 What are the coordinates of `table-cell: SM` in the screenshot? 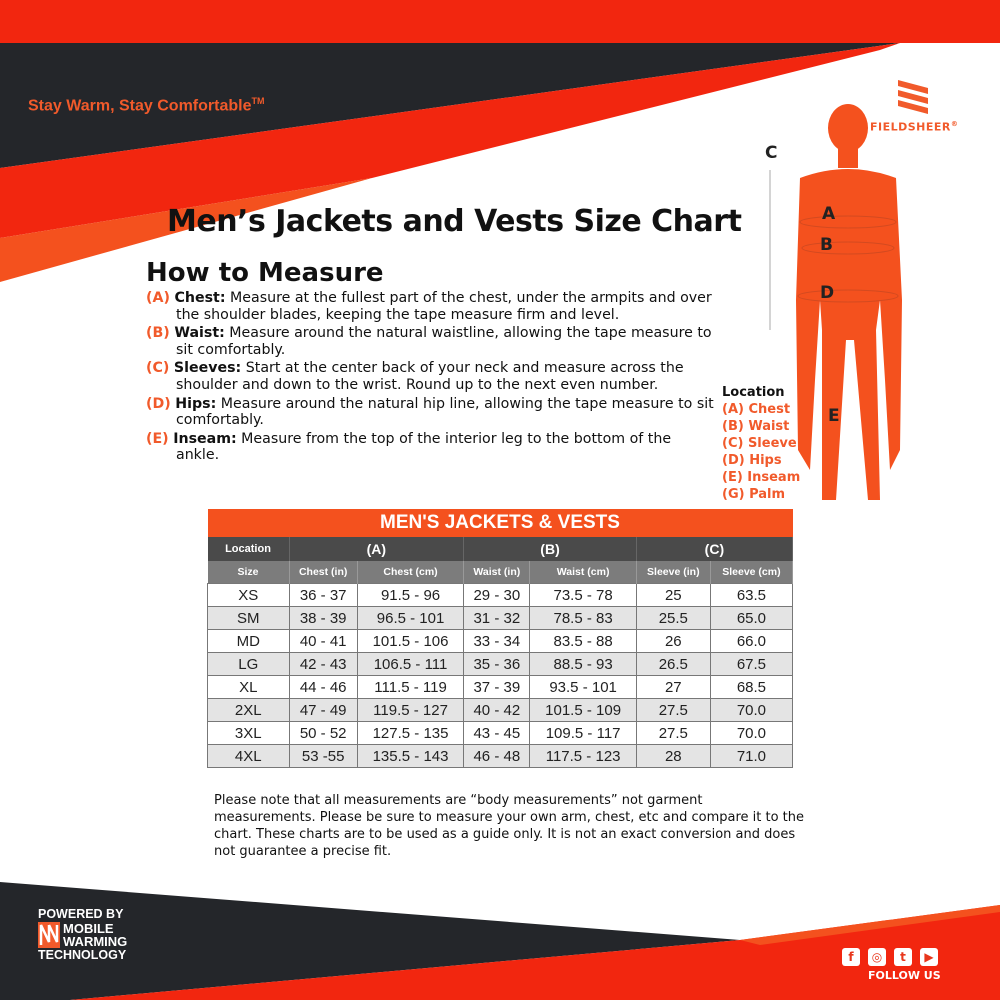 It's located at (248, 618).